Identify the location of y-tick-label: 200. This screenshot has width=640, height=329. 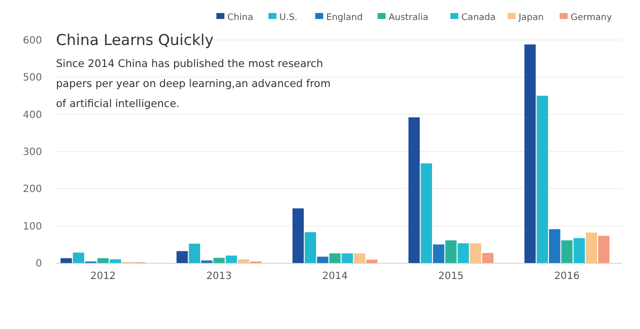
(32, 190).